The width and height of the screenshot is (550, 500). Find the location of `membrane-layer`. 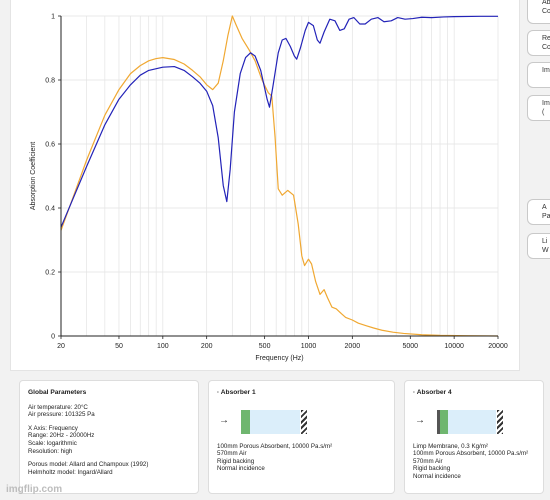

membrane-layer is located at coordinates (438, 421).